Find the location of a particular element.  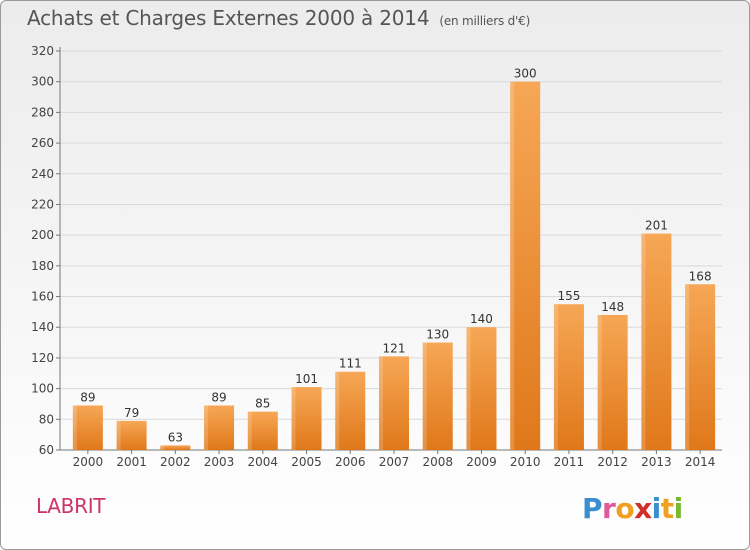

bar-2005 is located at coordinates (306, 418).